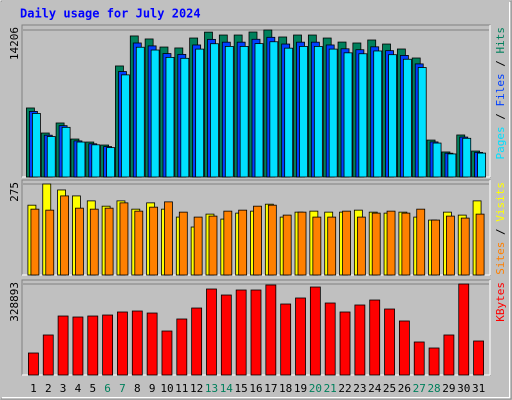 This screenshot has height=400, width=512. I want to click on x-tick-label: 16, so click(255, 388).